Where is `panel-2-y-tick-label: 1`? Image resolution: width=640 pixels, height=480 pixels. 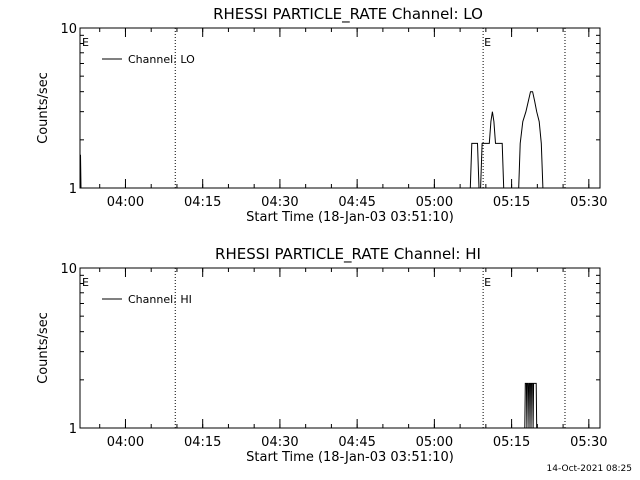 panel-2-y-tick-label: 1 is located at coordinates (73, 429).